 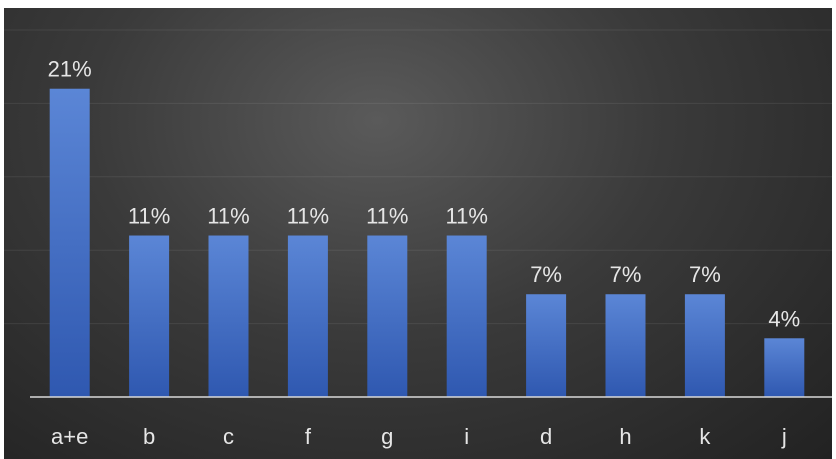 What do you see at coordinates (546, 274) in the screenshot?
I see `data-label-d: 7%` at bounding box center [546, 274].